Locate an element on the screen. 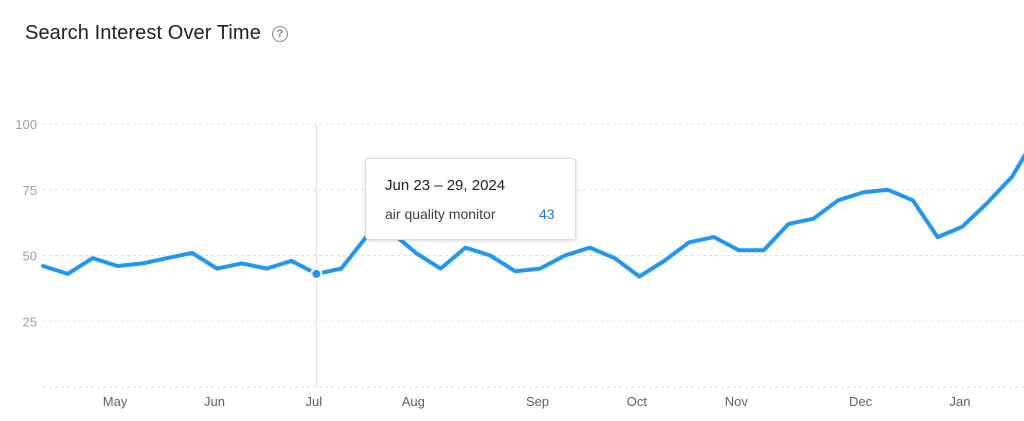 This screenshot has width=1024, height=421. tooltip-date: Jun 23 – 29, 2024 is located at coordinates (445, 185).